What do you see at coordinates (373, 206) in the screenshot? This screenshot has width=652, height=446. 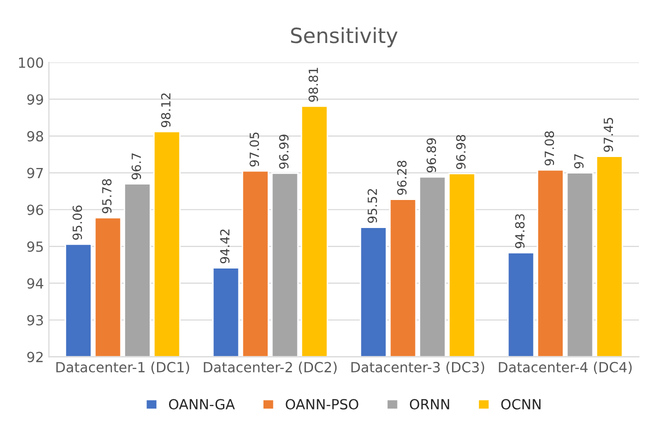 I see `data-label: 95.52` at bounding box center [373, 206].